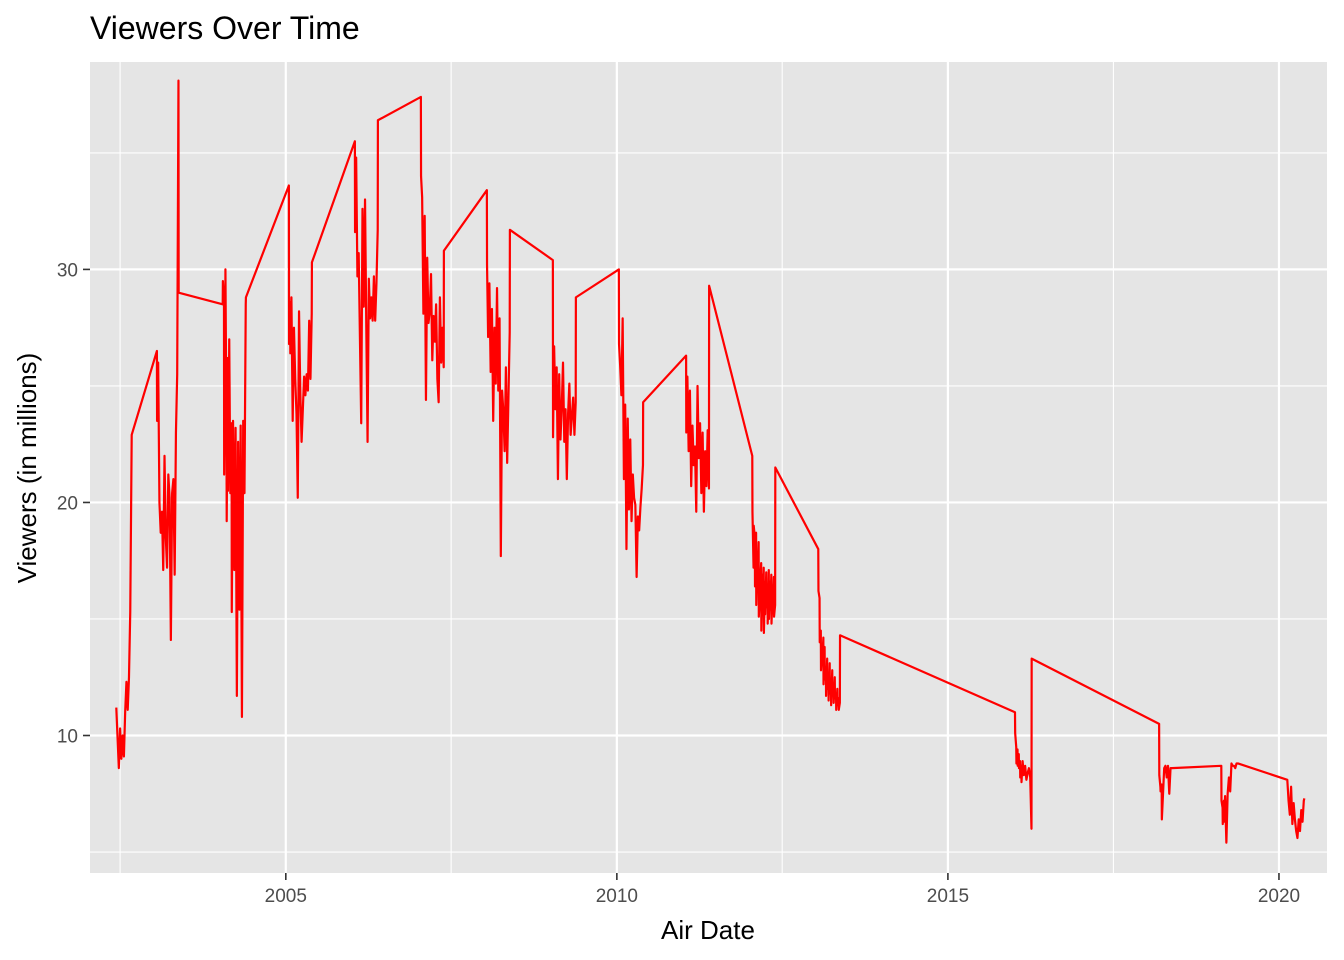  I want to click on y-axis-title: Viewers (in millions), so click(27, 468).